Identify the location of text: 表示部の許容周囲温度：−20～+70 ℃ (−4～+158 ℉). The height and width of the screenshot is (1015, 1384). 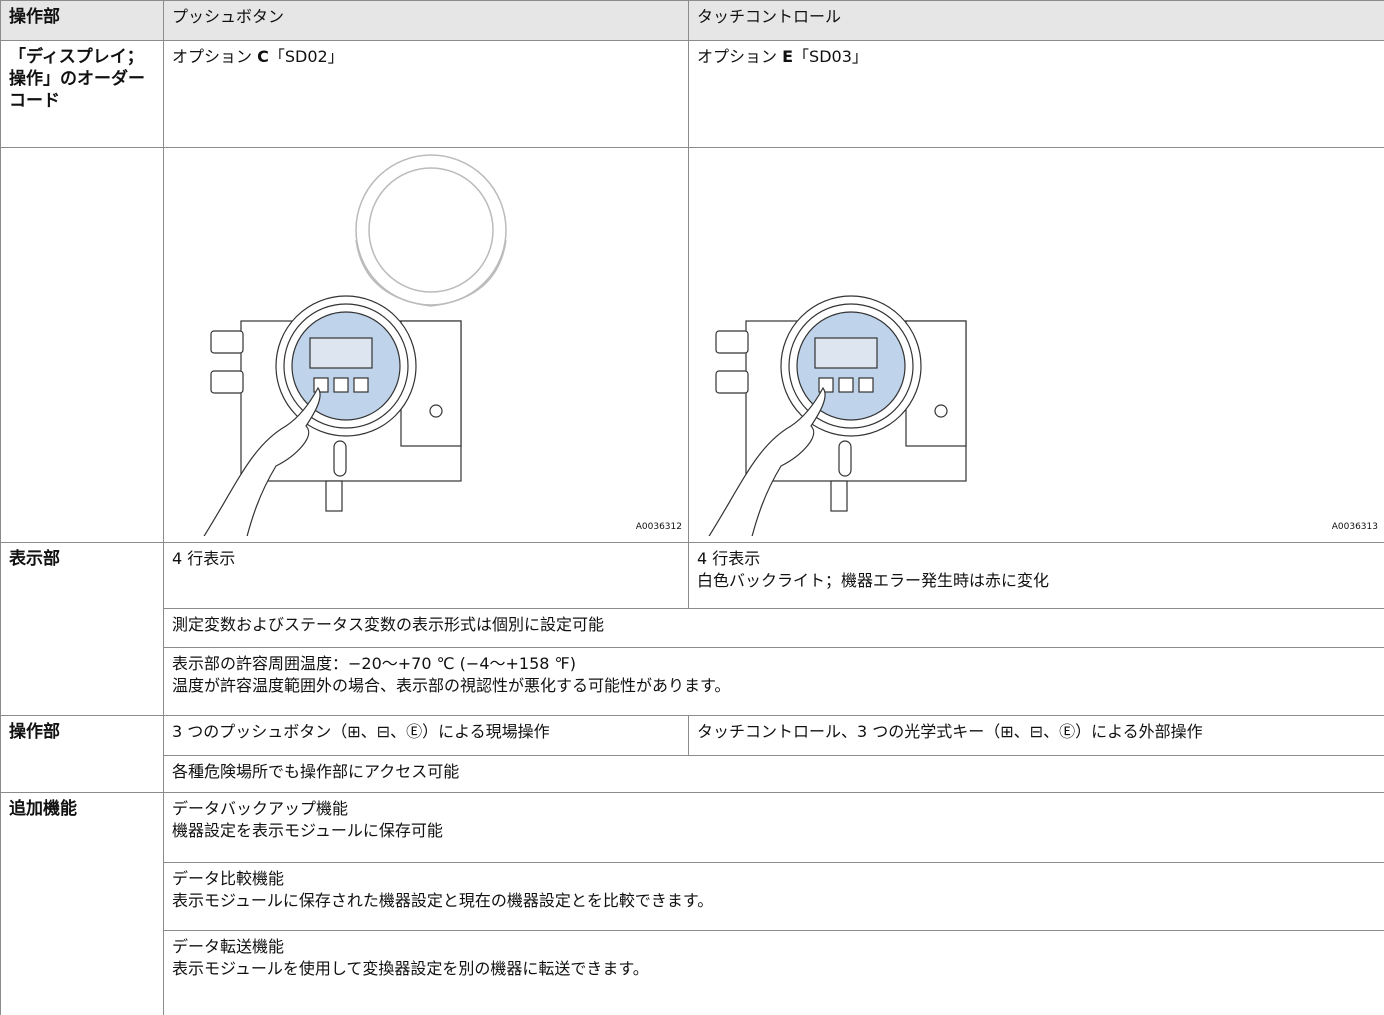
(374, 663).